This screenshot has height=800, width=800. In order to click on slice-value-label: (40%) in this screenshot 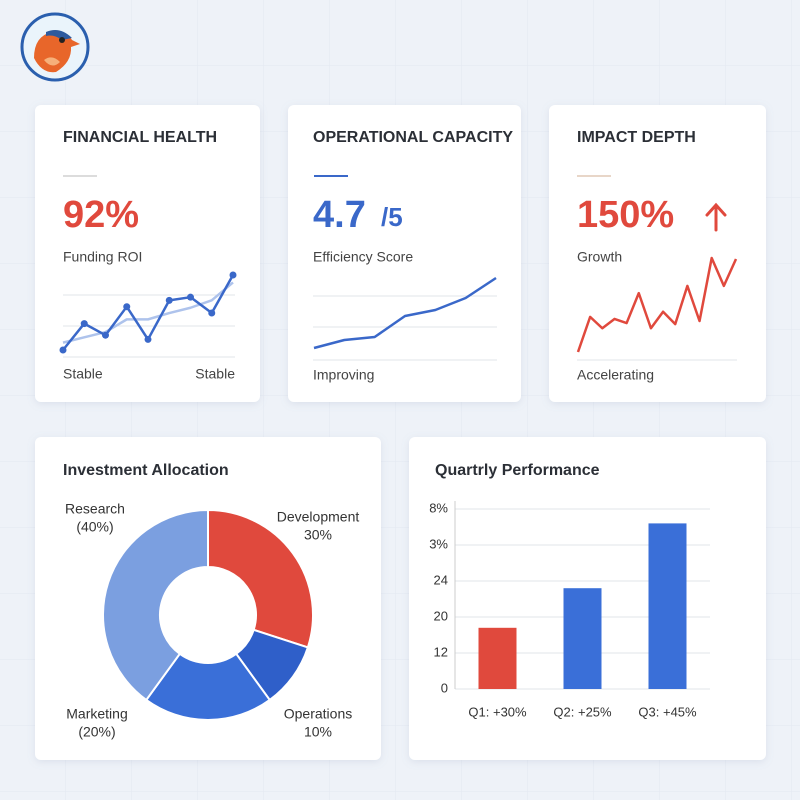, I will do `click(94, 527)`.